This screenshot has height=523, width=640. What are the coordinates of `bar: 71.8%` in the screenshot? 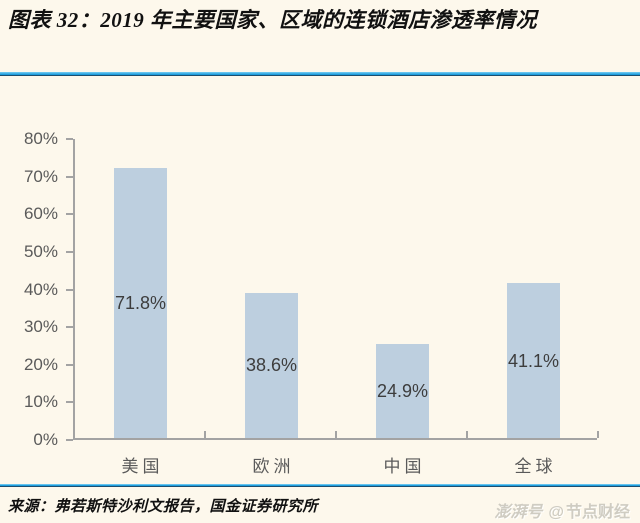 It's located at (140, 302).